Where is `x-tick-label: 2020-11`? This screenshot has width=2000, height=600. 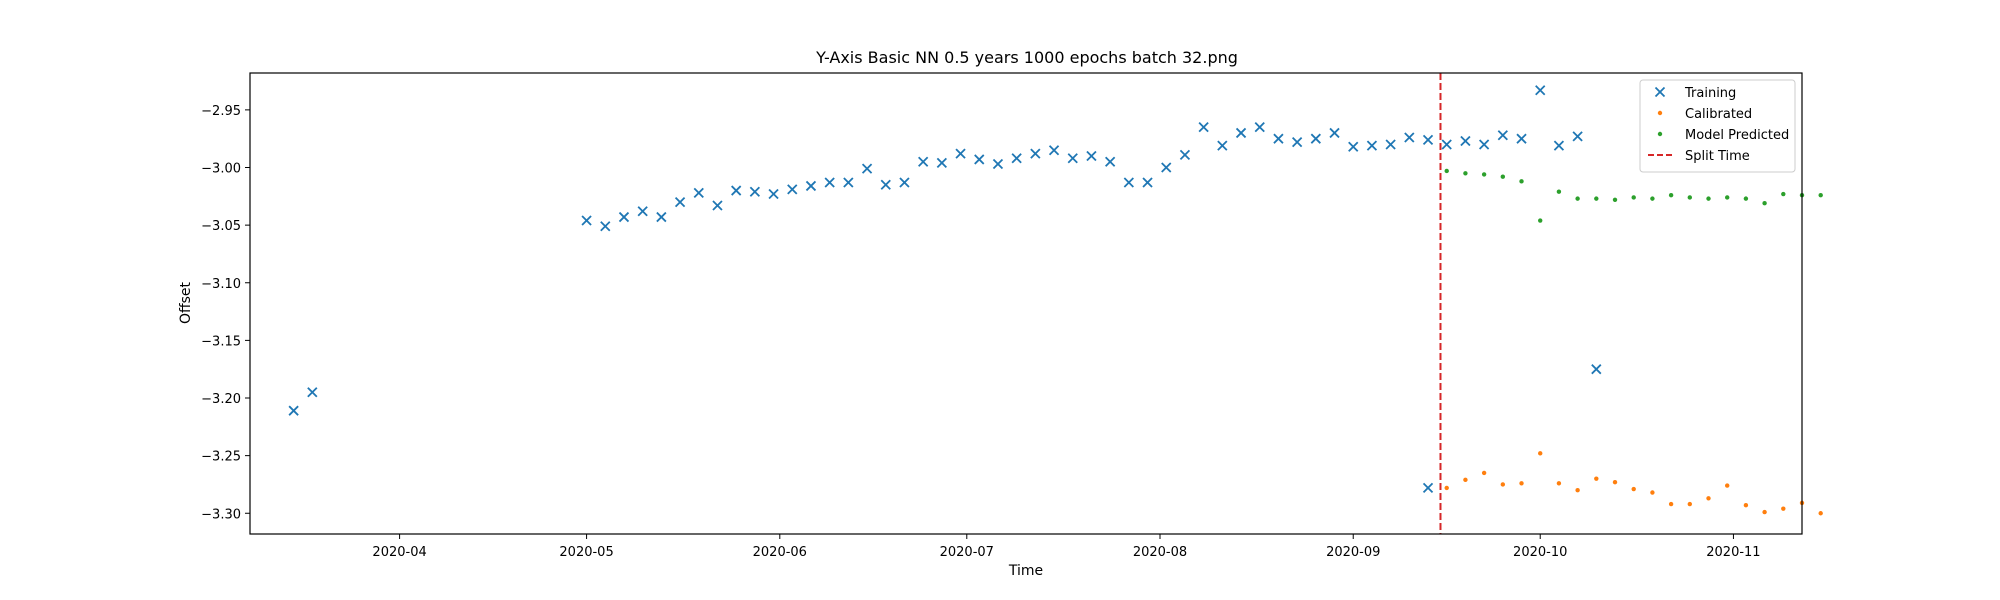
x-tick-label: 2020-11 is located at coordinates (1733, 552).